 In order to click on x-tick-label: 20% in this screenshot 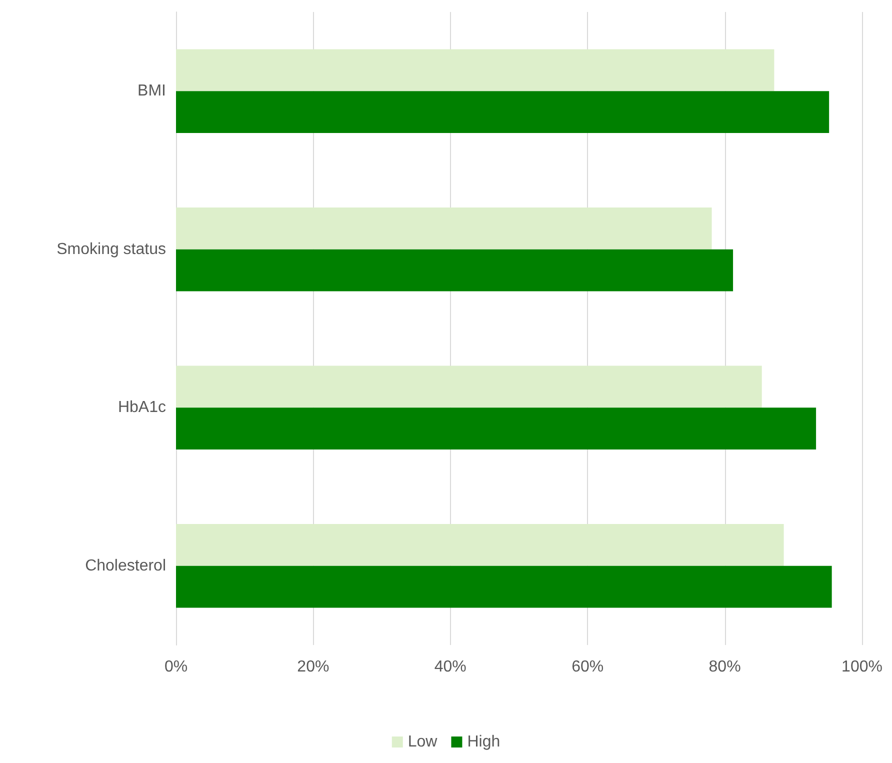, I will do `click(313, 667)`.